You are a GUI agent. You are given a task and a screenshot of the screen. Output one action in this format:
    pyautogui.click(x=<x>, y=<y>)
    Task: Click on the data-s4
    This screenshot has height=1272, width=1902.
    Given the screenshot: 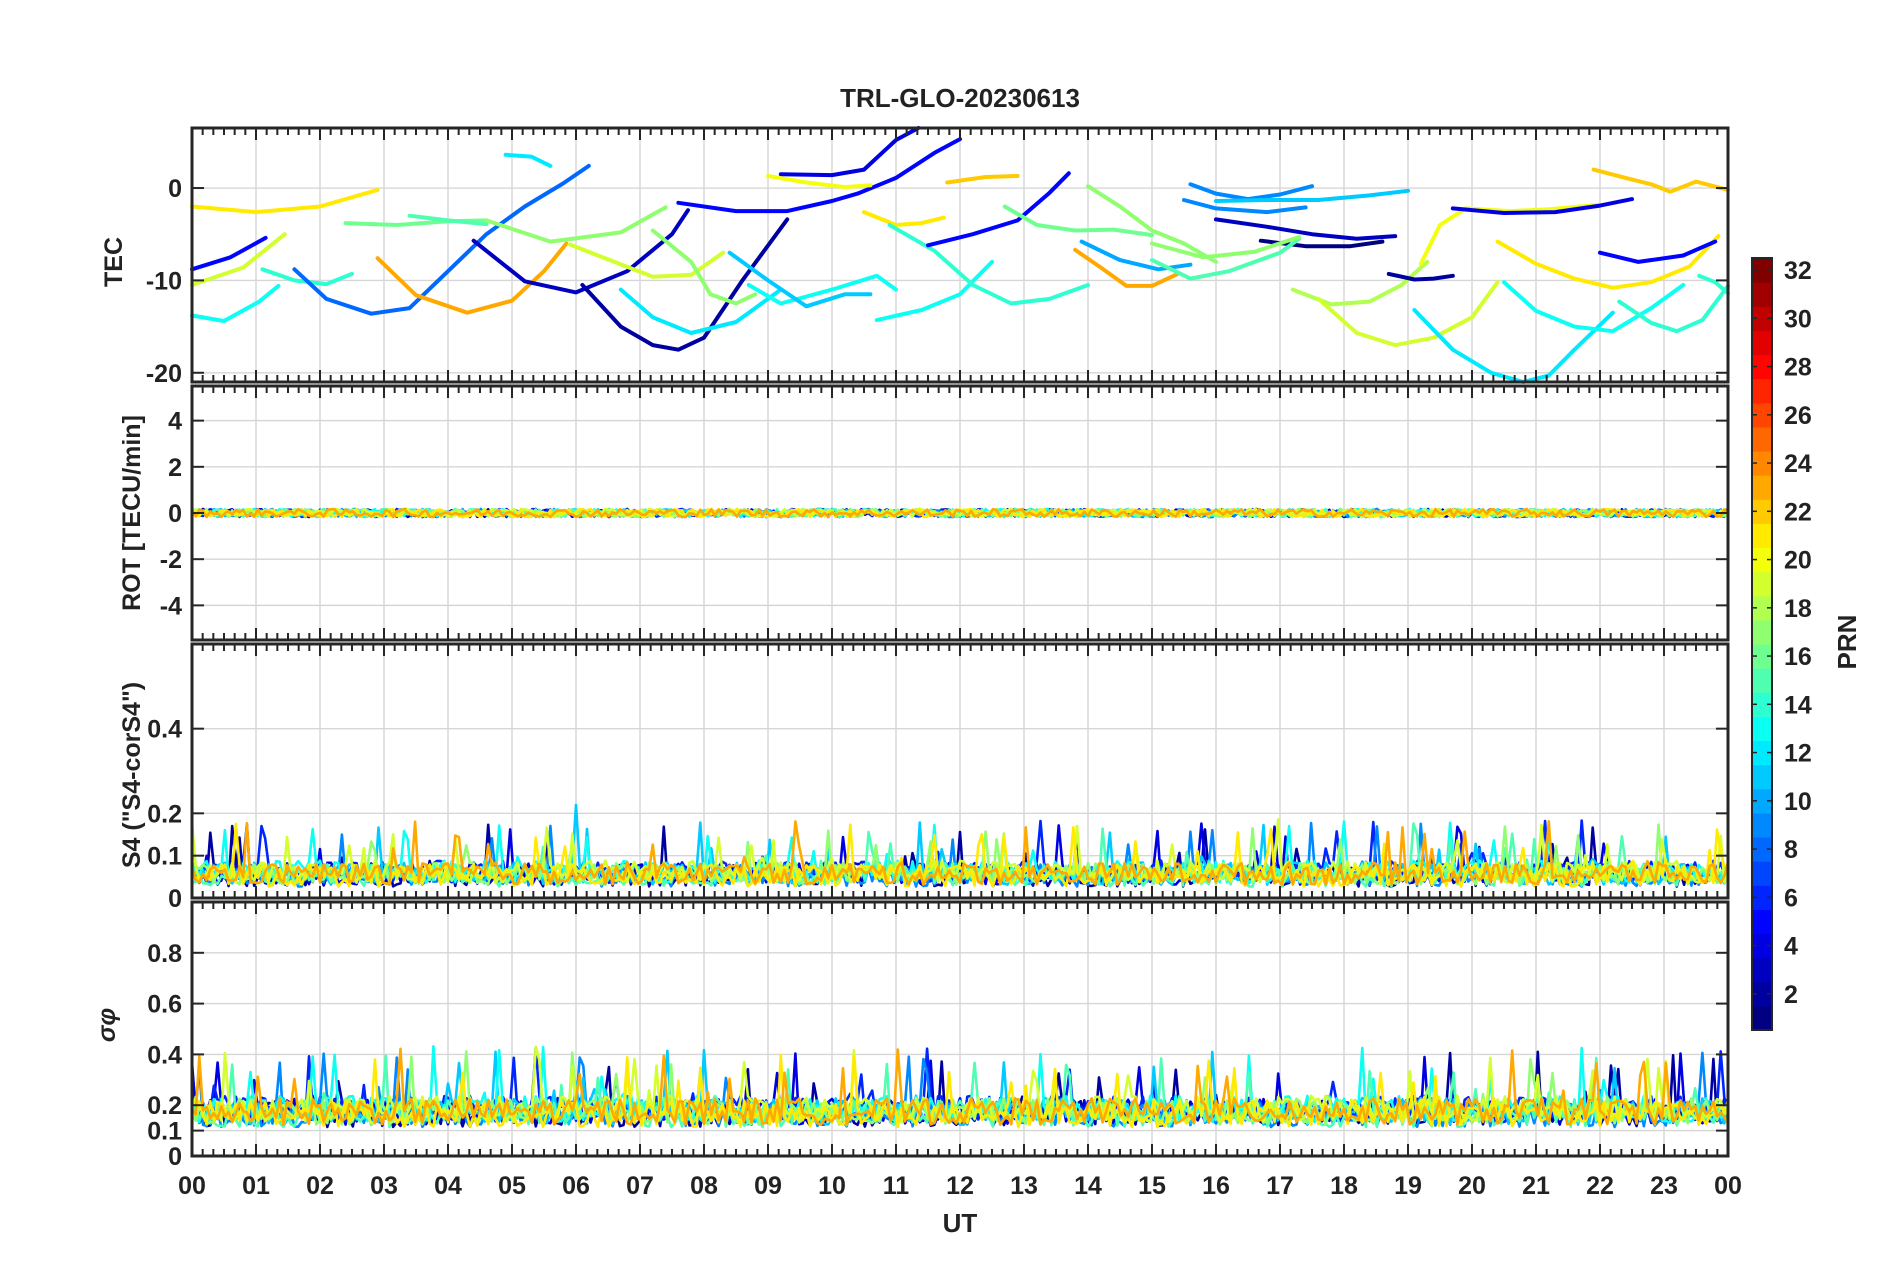 What is the action you would take?
    pyautogui.click(x=960, y=845)
    